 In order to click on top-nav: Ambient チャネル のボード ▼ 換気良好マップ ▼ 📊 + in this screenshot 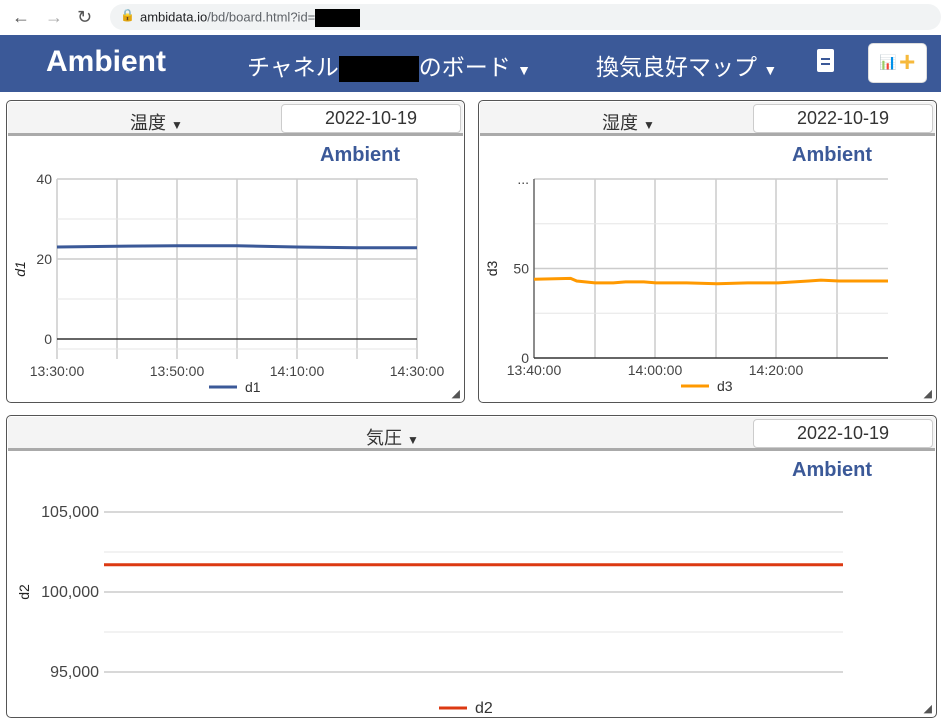, I will do `click(470, 63)`.